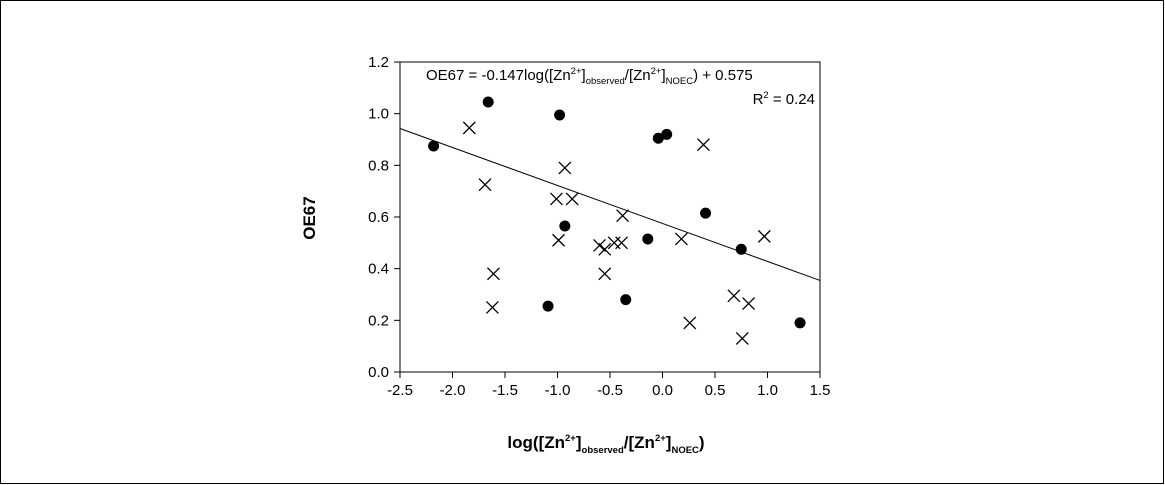 The image size is (1165, 485). Describe the element at coordinates (610, 204) in the screenshot. I see `regression-line` at that location.